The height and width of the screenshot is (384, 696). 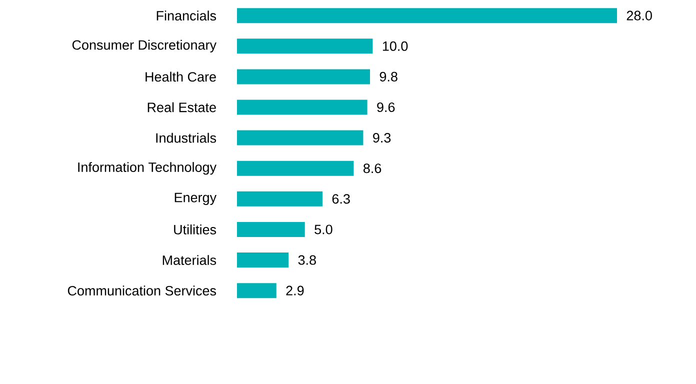 I want to click on data-label: 9.3, so click(x=382, y=138).